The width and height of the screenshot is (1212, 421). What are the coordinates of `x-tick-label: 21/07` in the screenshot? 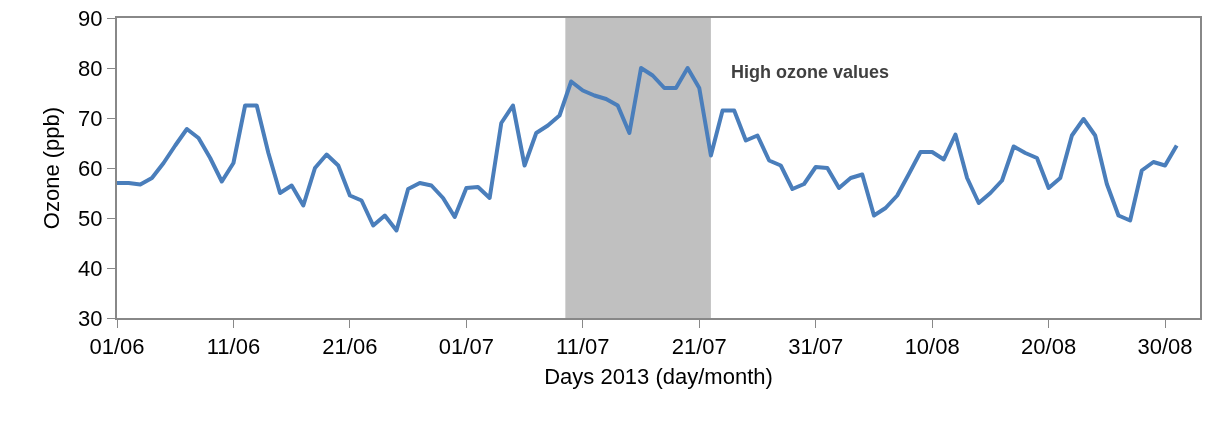 It's located at (699, 347).